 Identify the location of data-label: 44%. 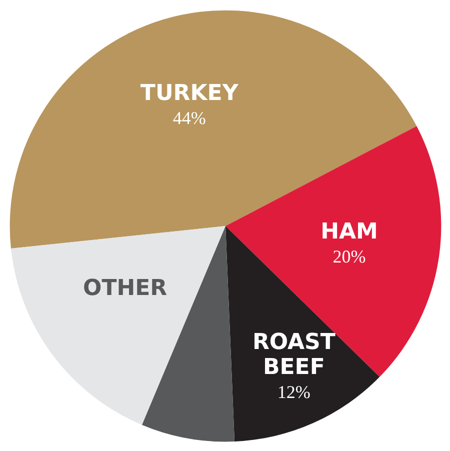
(189, 118).